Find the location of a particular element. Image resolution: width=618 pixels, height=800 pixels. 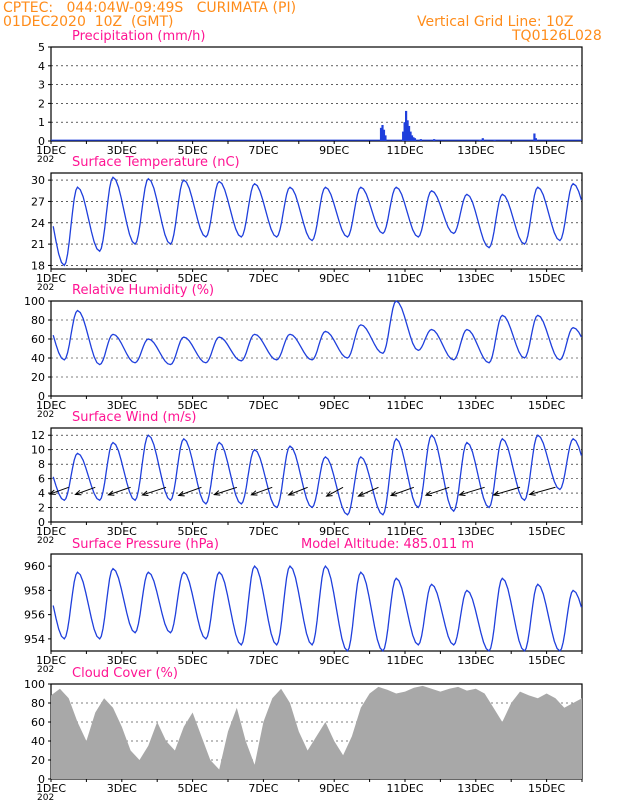

precip-title: Precipitation (mm/h) is located at coordinates (138, 36).